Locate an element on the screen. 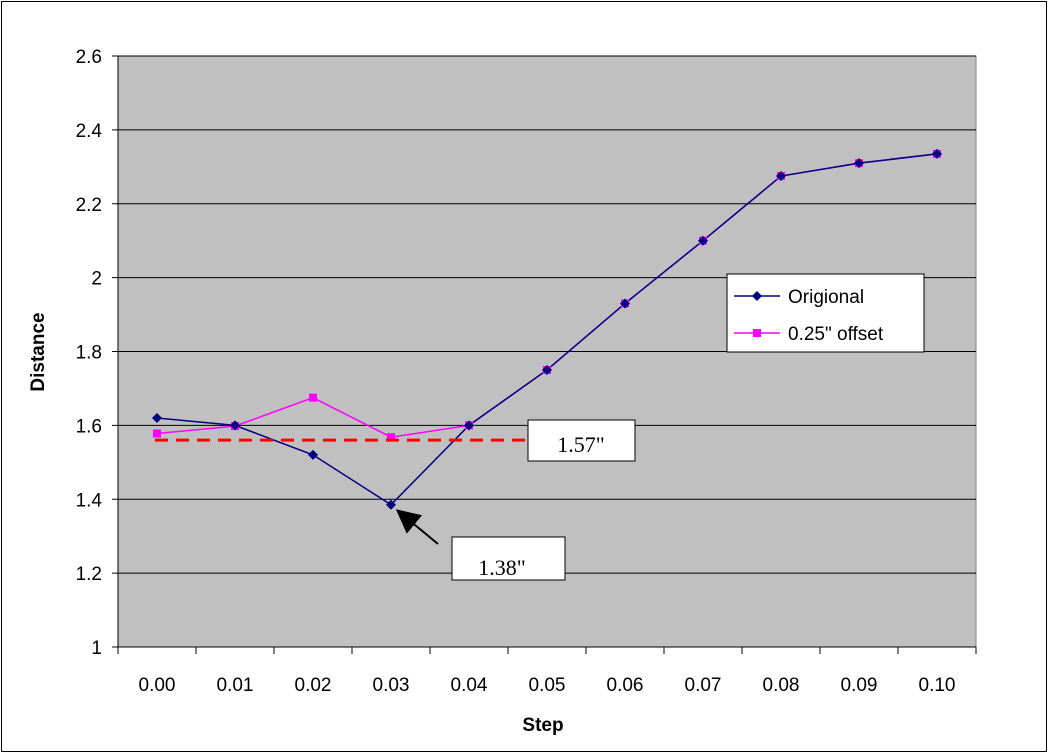 This screenshot has height=755, width=1050. annotation-arrow is located at coordinates (417, 527).